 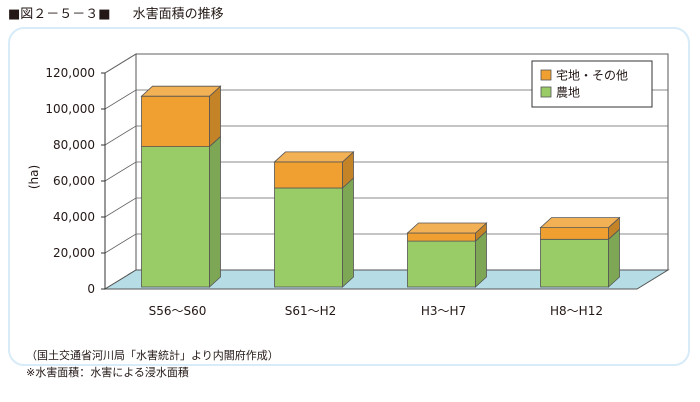 What do you see at coordinates (350, 15) in the screenshot?
I see `figure-header: ■図２－５－３■ 水害面積の推移` at bounding box center [350, 15].